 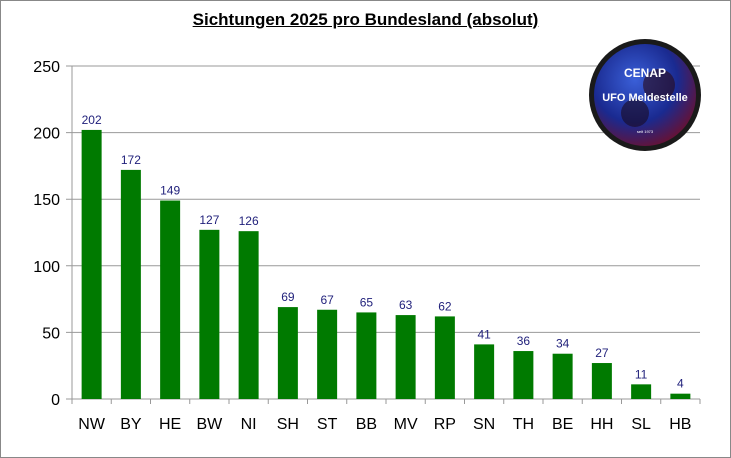 I want to click on y-tick-label: 0, so click(x=55, y=400).